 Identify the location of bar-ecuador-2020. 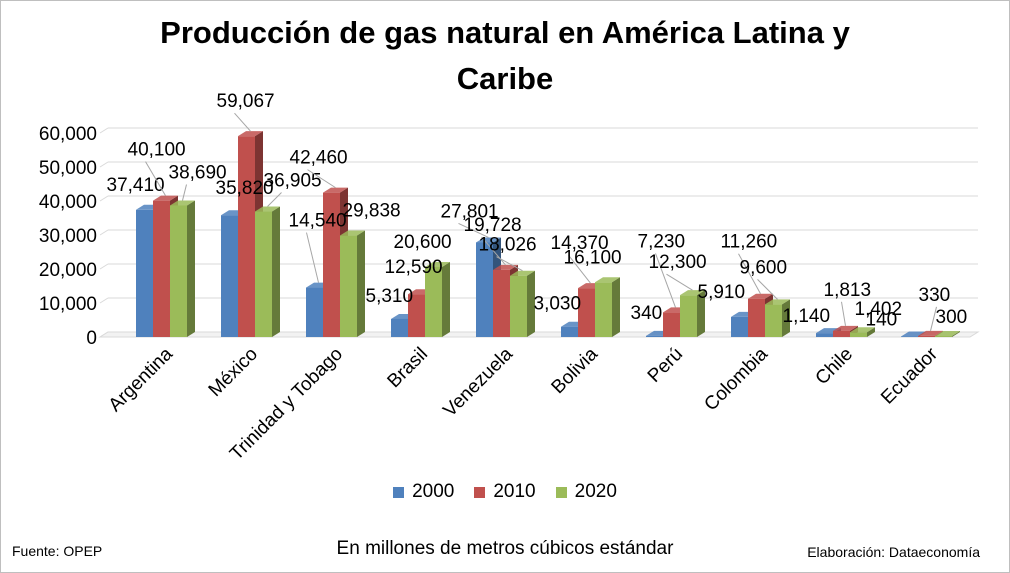
(947, 333).